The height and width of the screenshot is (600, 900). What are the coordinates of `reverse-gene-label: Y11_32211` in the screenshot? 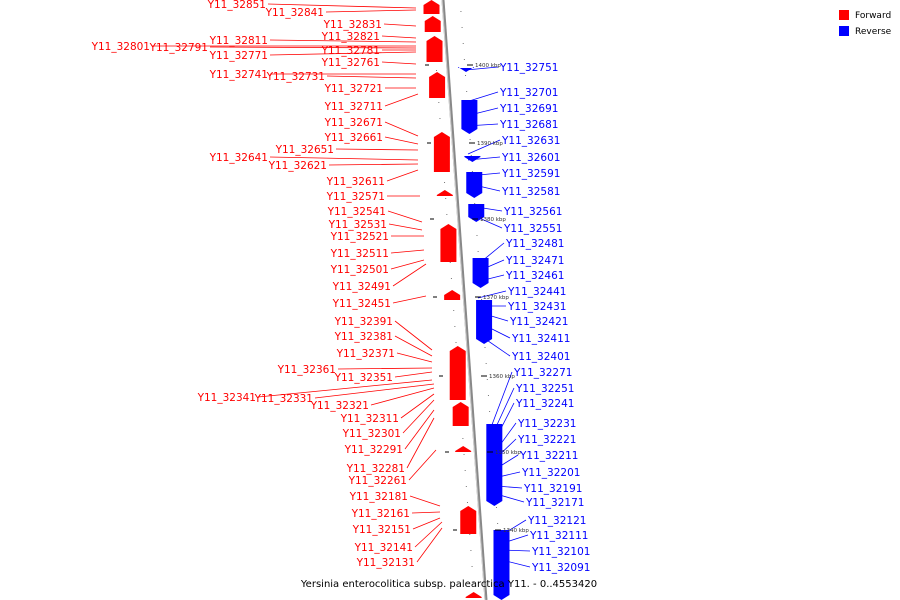 It's located at (548, 456).